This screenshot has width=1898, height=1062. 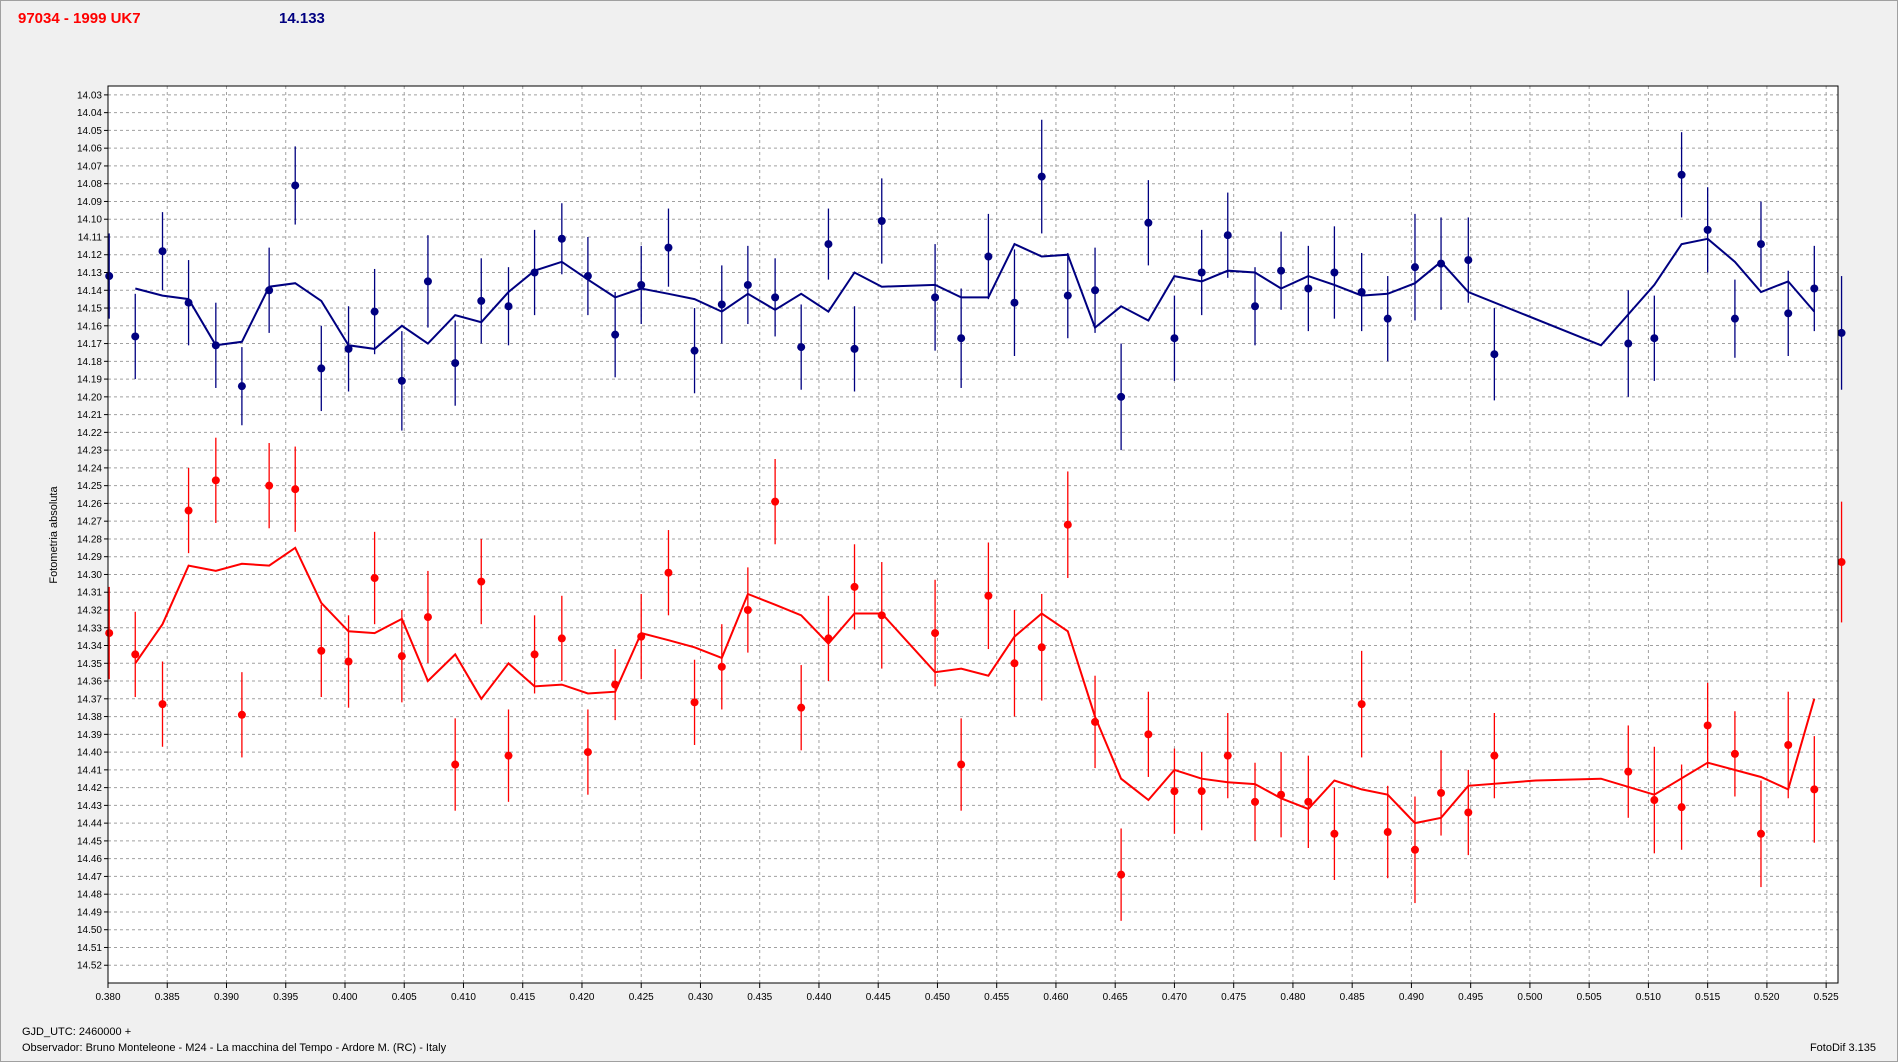 What do you see at coordinates (89, 220) in the screenshot?
I see `y-tick-label: 14.10` at bounding box center [89, 220].